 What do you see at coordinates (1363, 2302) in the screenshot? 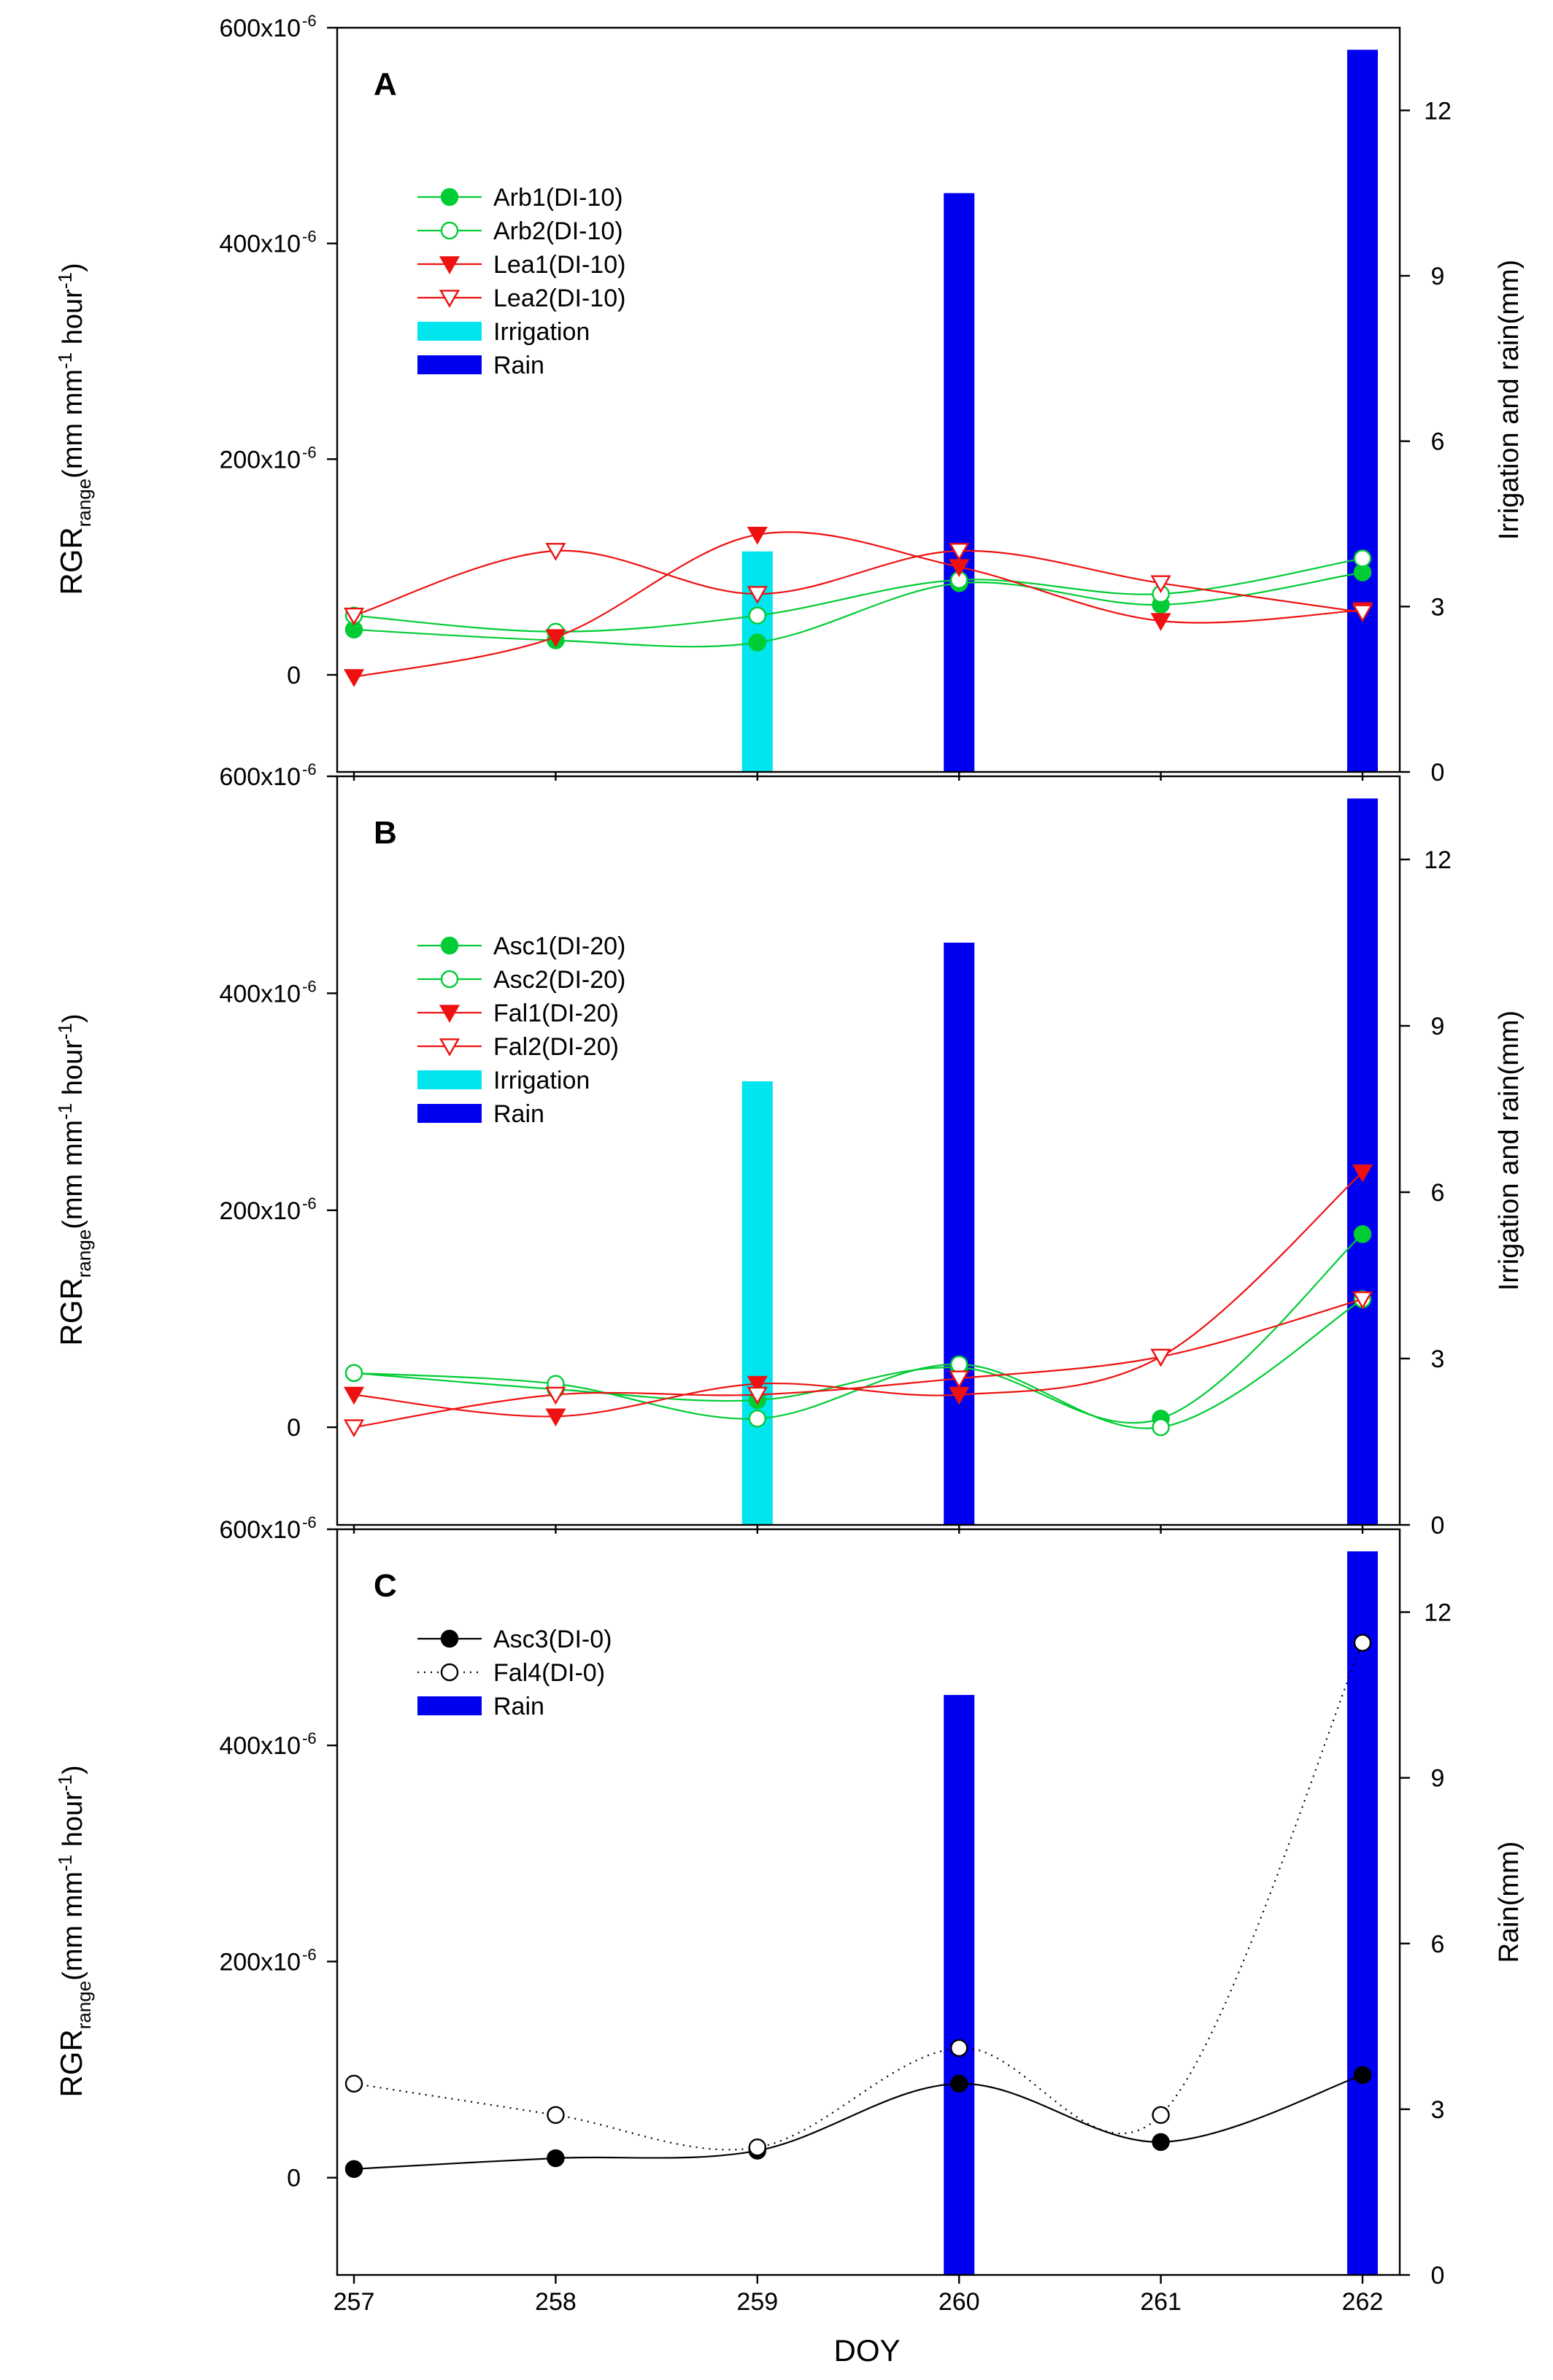
I see `x-tick-label-text: 262` at bounding box center [1363, 2302].